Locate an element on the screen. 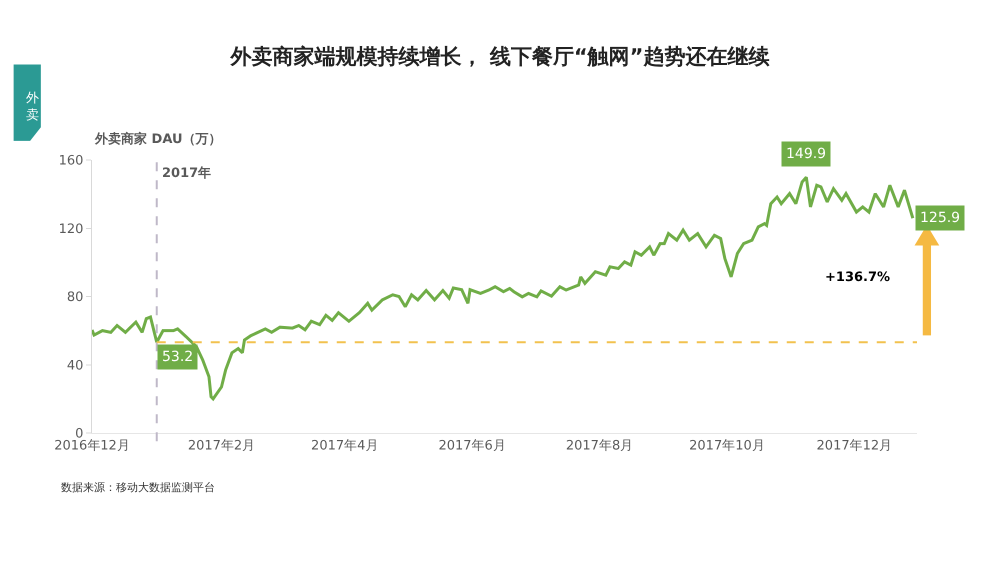 This screenshot has height=563, width=1000. y-tick-label: 80 is located at coordinates (75, 298).